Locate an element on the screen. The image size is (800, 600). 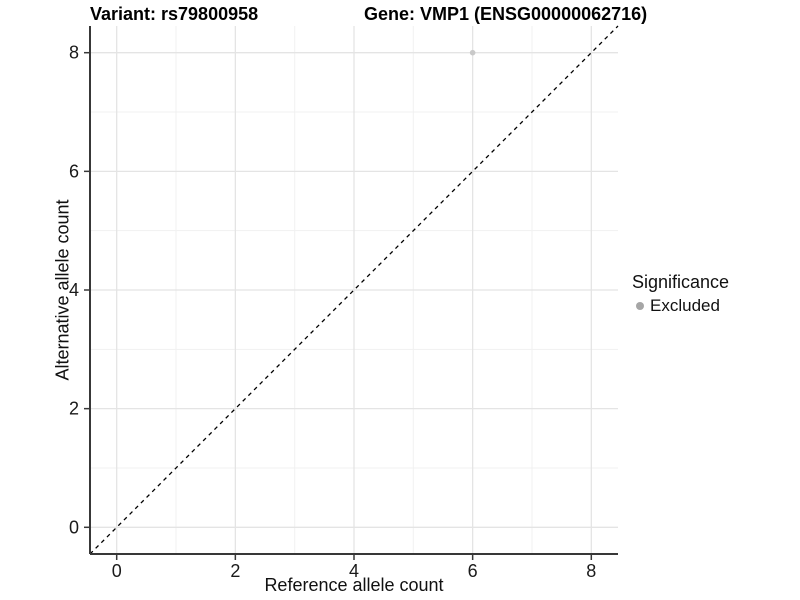
legend-item-excluded: Excluded is located at coordinates (680, 306).